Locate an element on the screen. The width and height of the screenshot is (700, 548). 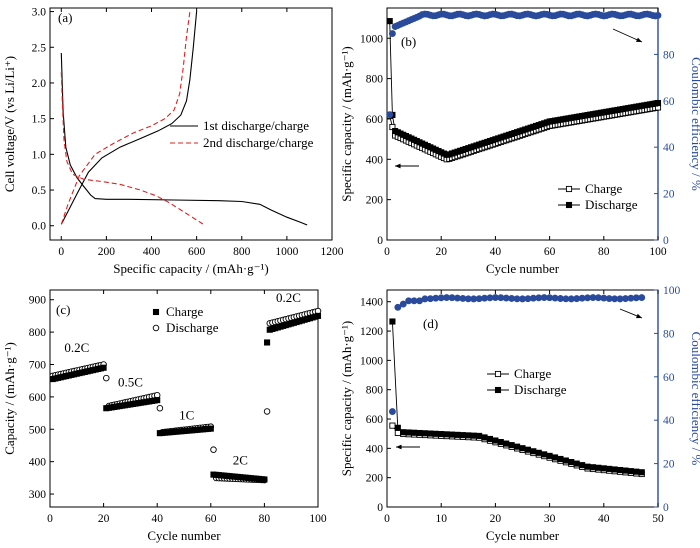
y2-tick-label-d: 100 is located at coordinates (672, 291).